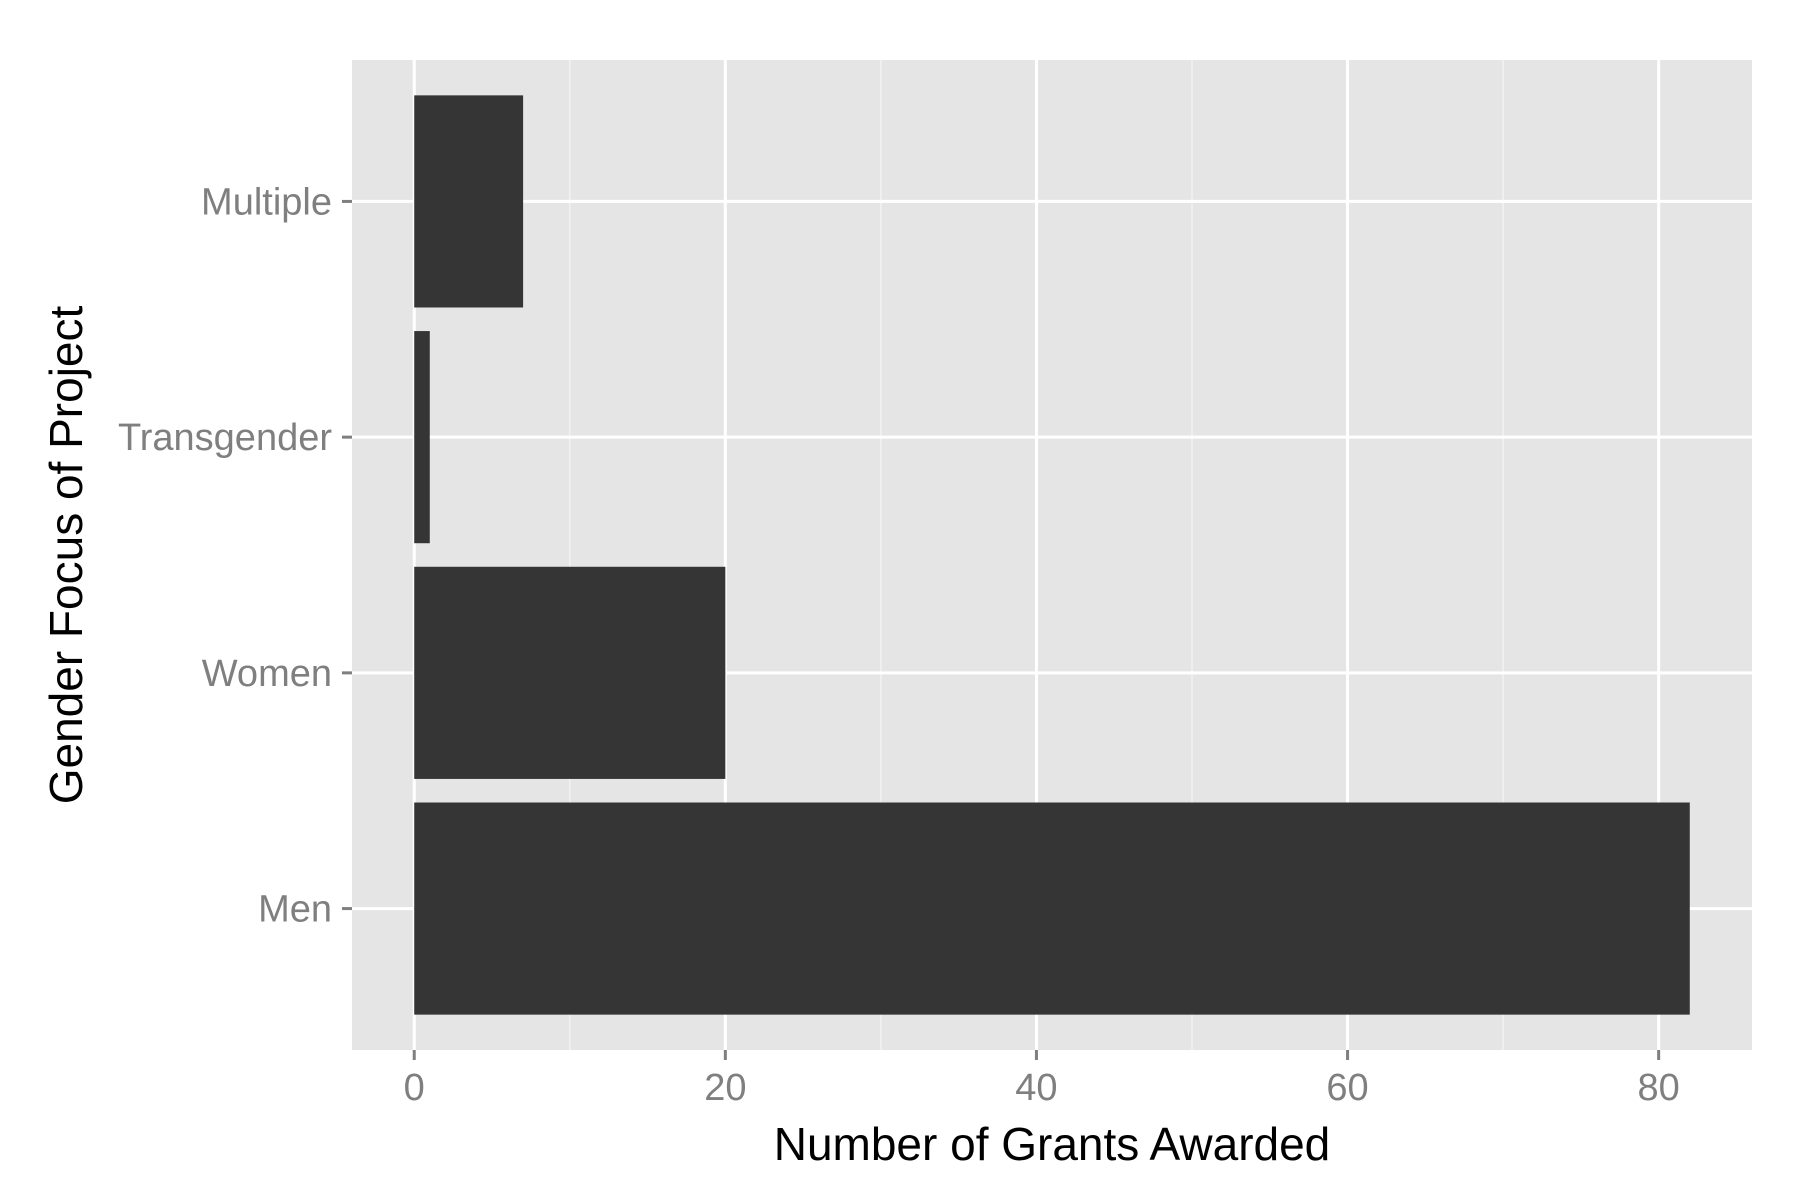  Describe the element at coordinates (295, 910) in the screenshot. I see `y-tick-label-men: Men` at that location.